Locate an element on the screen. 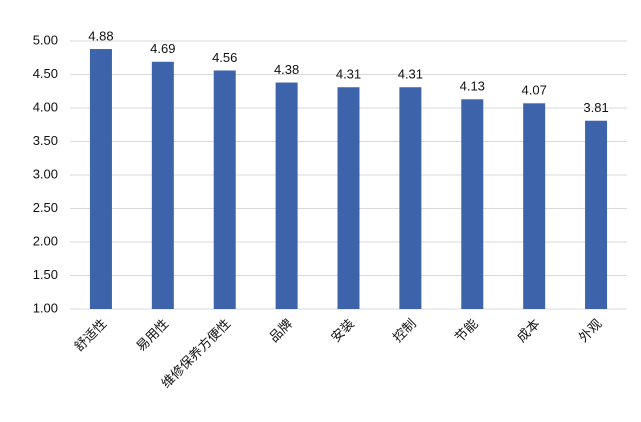 This screenshot has height=422, width=641. x-tick-label: 控制 is located at coordinates (404, 330).